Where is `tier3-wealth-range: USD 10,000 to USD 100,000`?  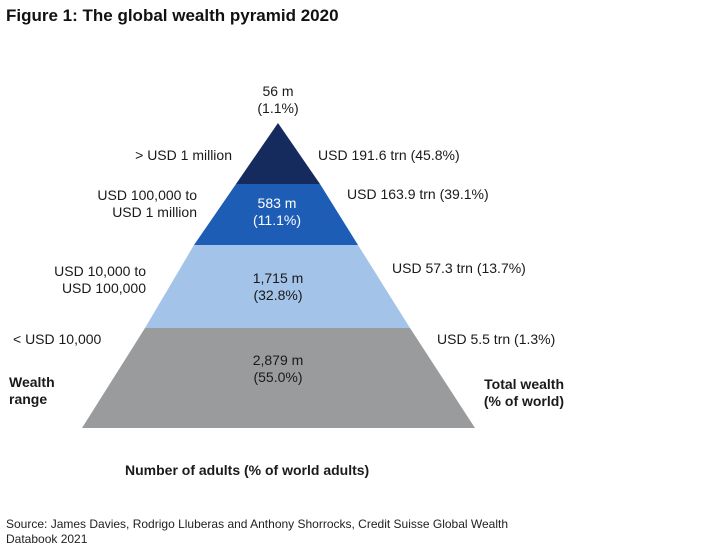
tier3-wealth-range: USD 10,000 to USD 100,000 is located at coordinates (100, 280).